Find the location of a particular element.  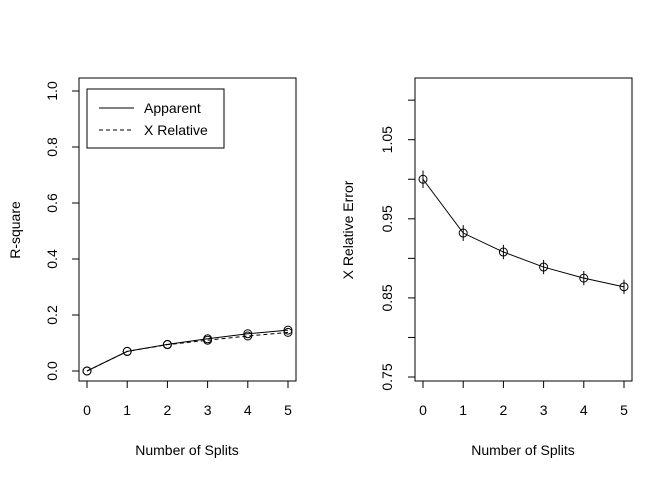

left-x-tick-label: 1 is located at coordinates (127, 410).